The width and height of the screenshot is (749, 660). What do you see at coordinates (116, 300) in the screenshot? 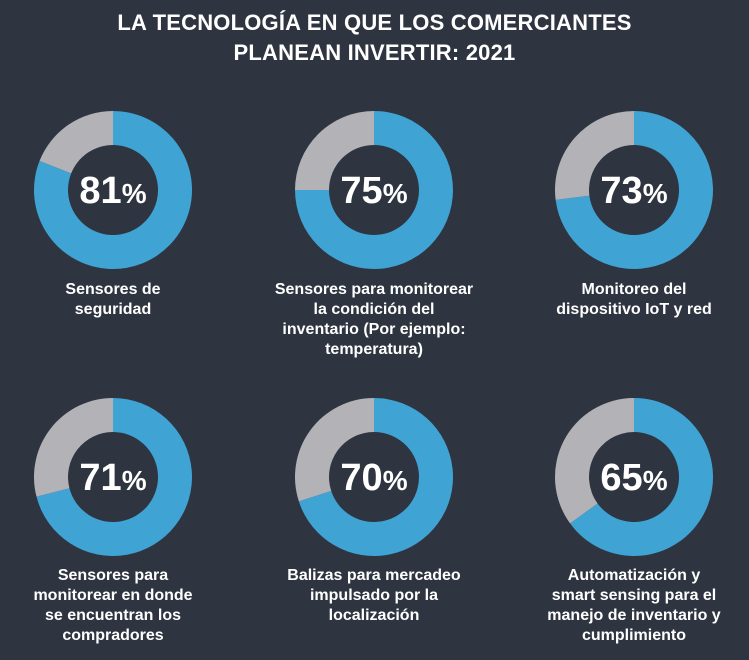
I see `donut-category-label: Sensores de seguridad` at bounding box center [116, 300].